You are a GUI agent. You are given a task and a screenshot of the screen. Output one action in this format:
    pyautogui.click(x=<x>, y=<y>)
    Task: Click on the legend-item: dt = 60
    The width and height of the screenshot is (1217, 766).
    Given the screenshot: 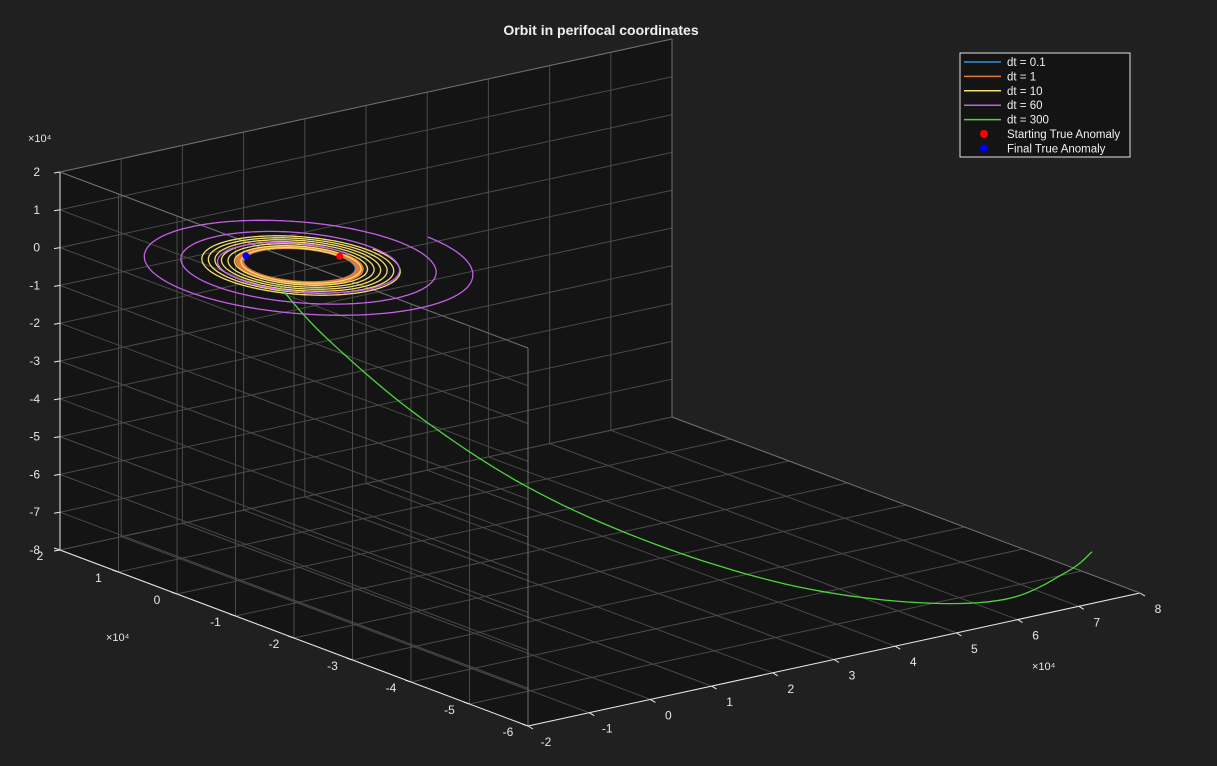 What is the action you would take?
    pyautogui.click(x=1003, y=106)
    